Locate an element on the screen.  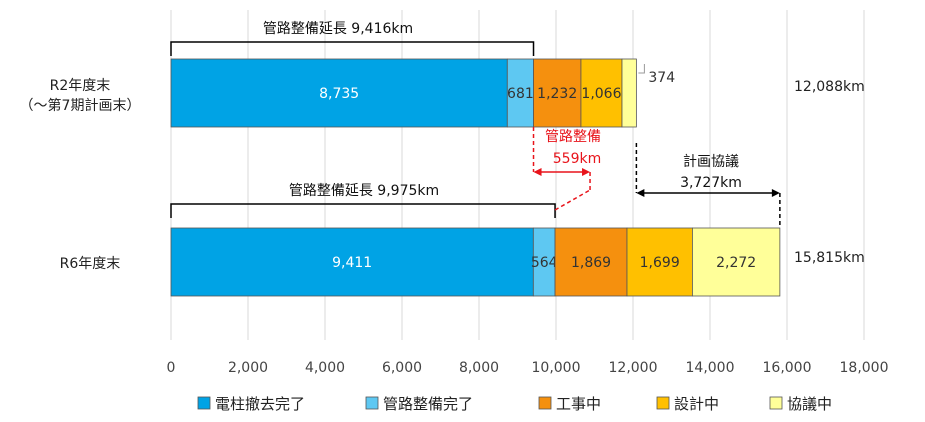
data-label: 2,272 is located at coordinates (736, 263).